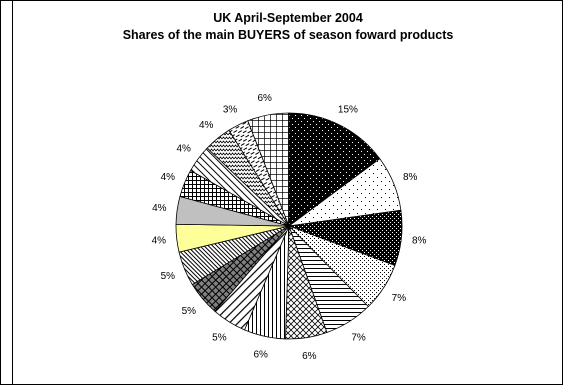  I want to click on slice-data-label: 15%, so click(348, 110).